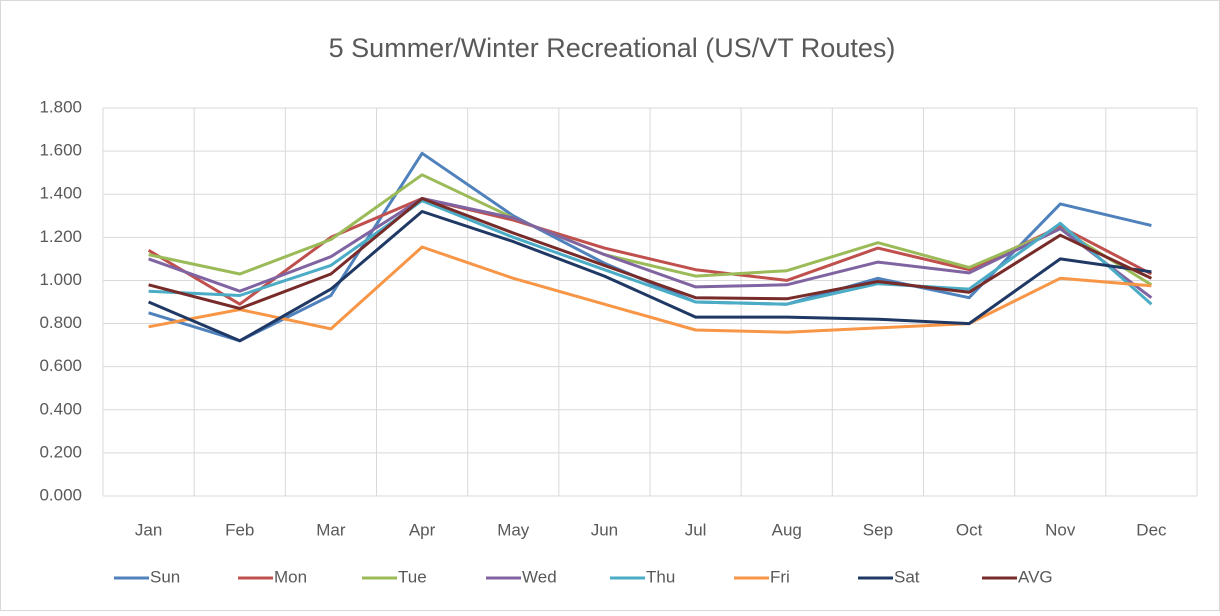  Describe the element at coordinates (60, 365) in the screenshot. I see `y-tick-label: 0.600` at that location.